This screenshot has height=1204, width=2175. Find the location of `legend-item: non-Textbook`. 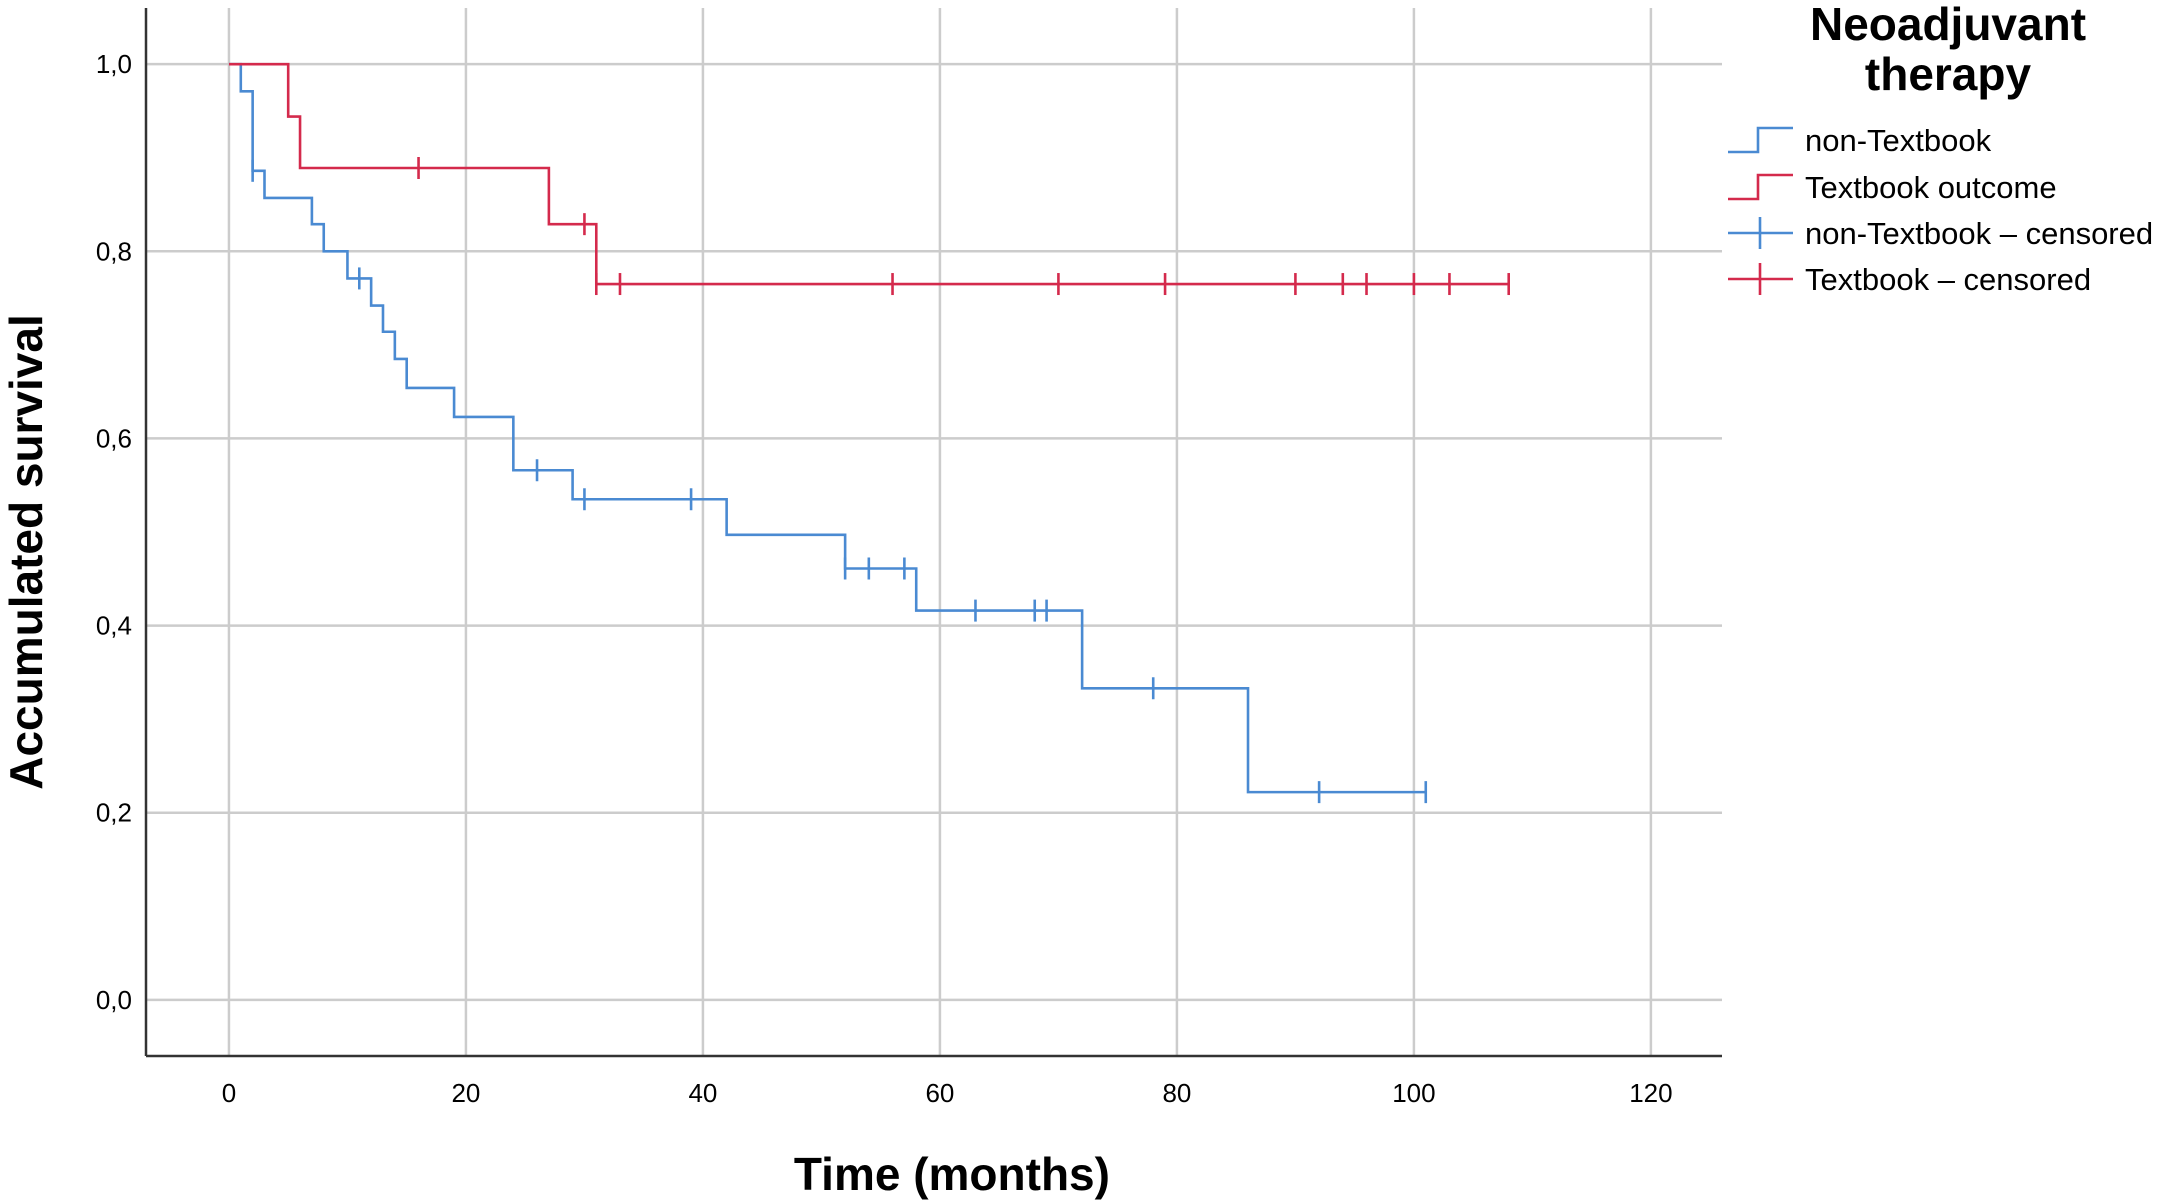

legend-item: non-Textbook is located at coordinates (1860, 140).